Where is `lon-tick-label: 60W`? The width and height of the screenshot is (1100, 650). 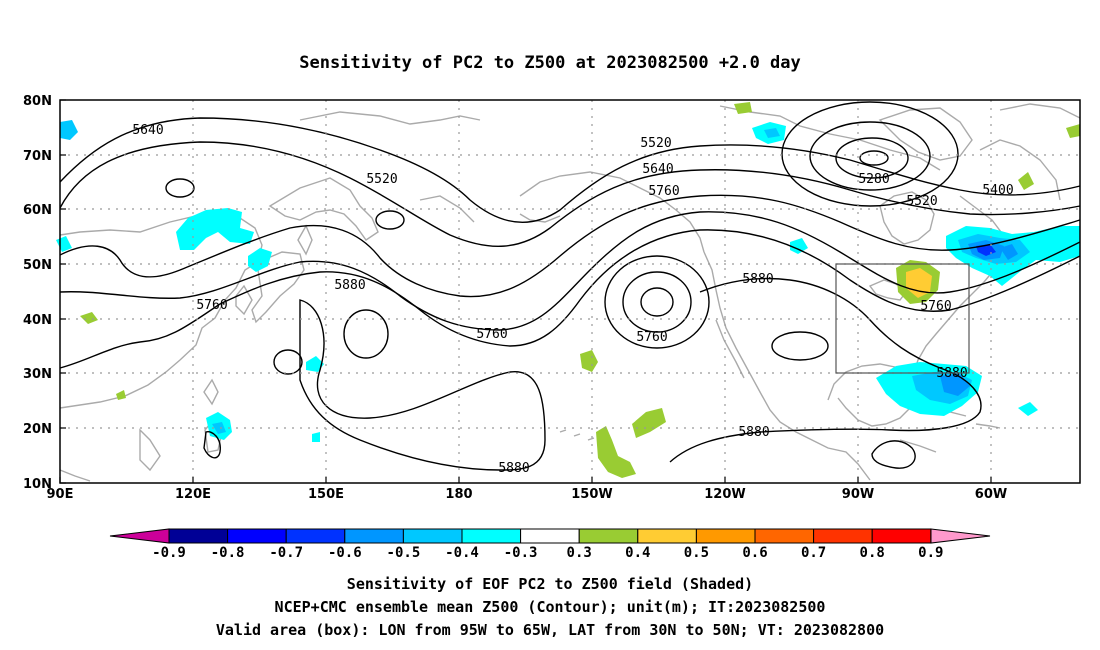 lon-tick-label: 60W is located at coordinates (991, 494).